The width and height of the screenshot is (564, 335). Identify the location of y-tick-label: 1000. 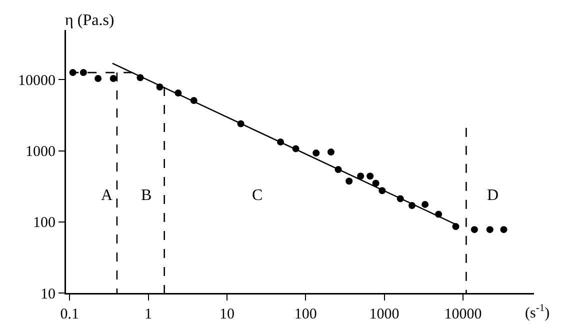
(41, 152).